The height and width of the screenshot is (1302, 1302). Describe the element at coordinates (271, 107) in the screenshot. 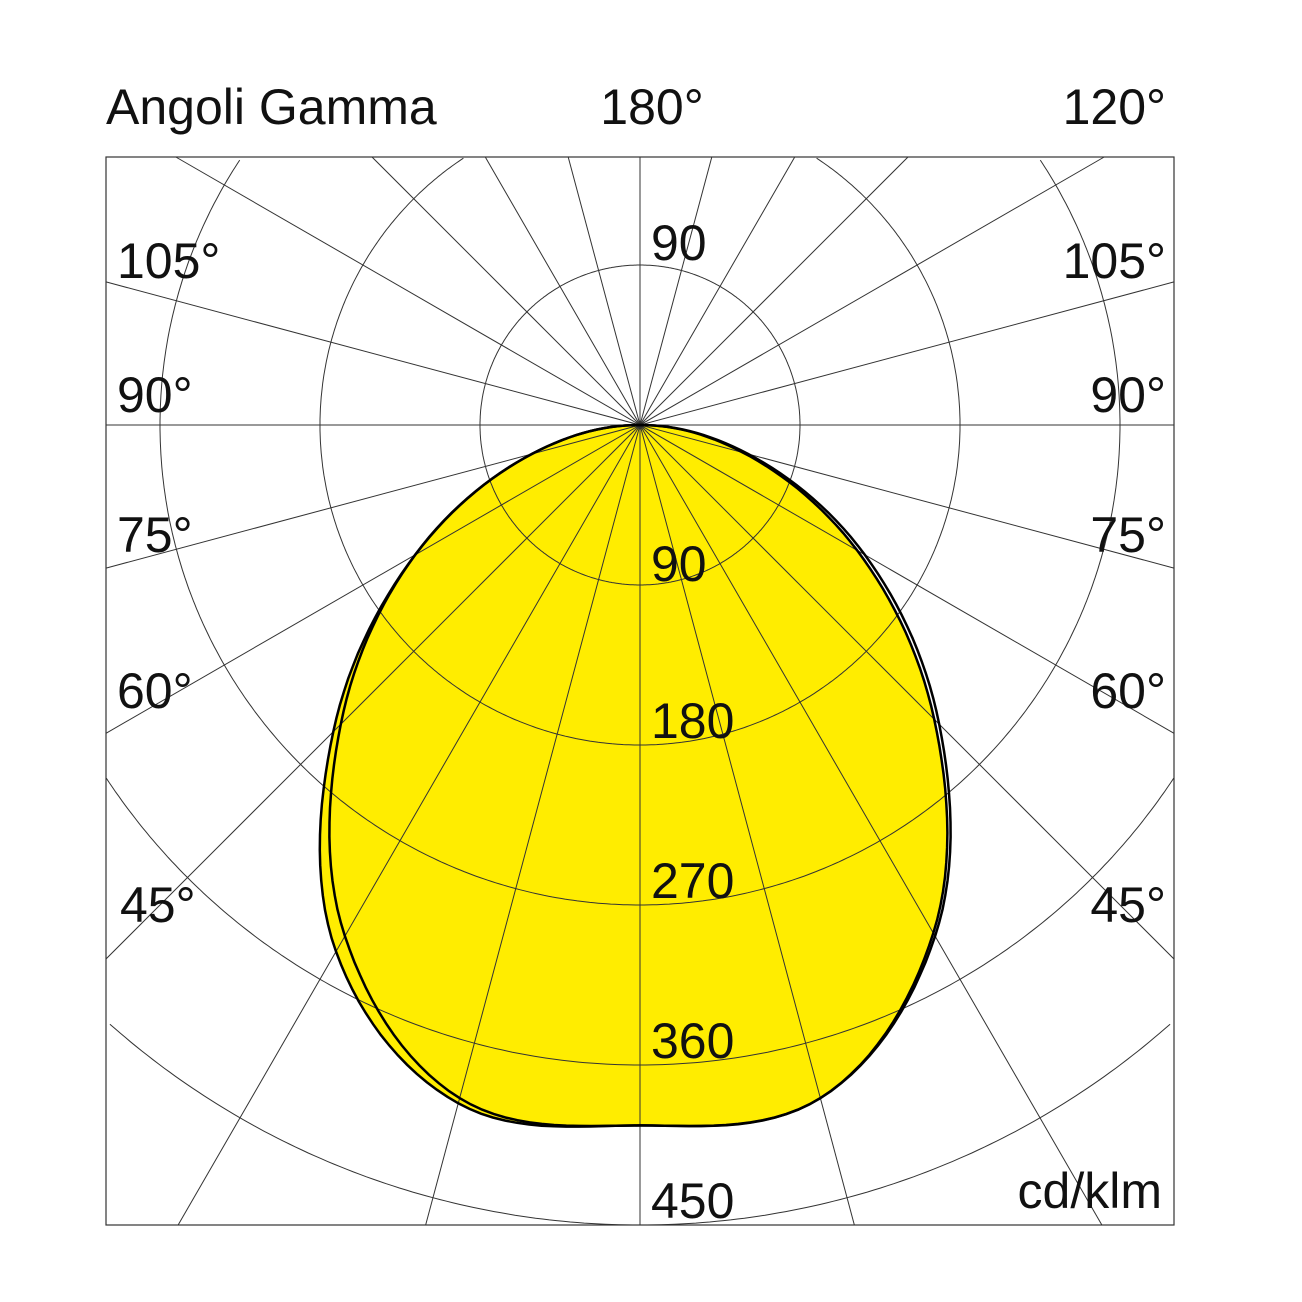

I see `chart-title: Angoli Gamma` at that location.